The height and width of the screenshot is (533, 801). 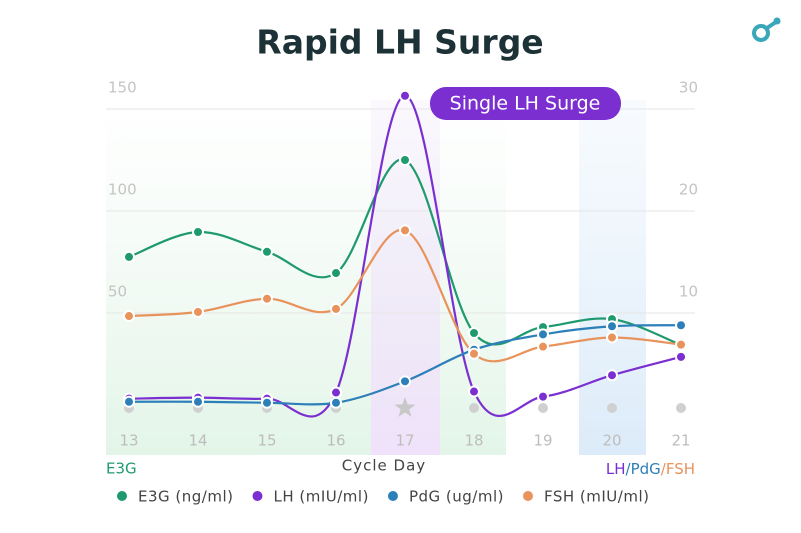 I want to click on y2-axis-label-part: PdG, so click(x=646, y=469).